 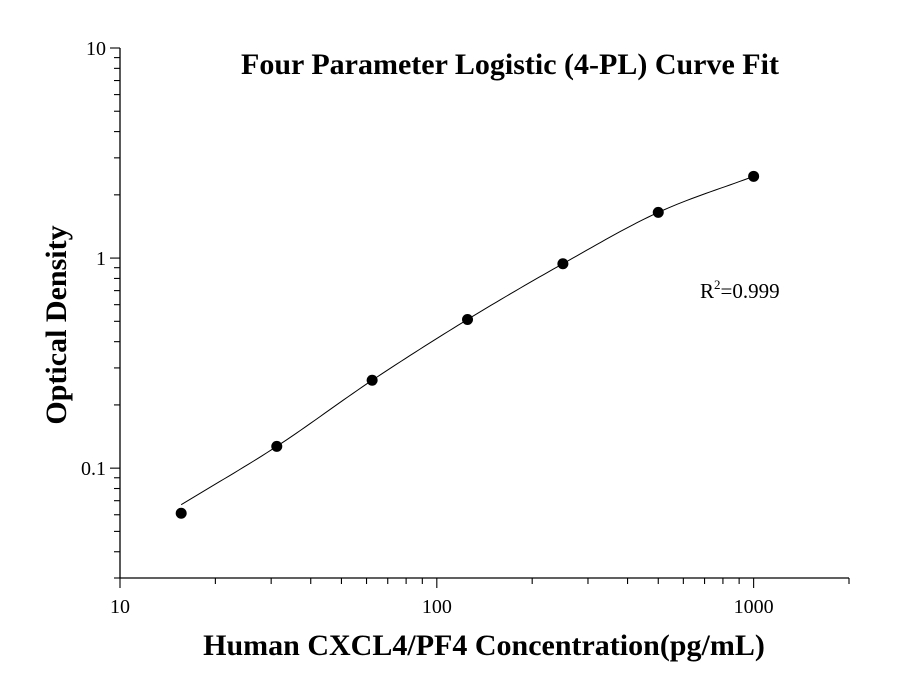 I want to click on x-tick-label: 1000, so click(x=754, y=607).